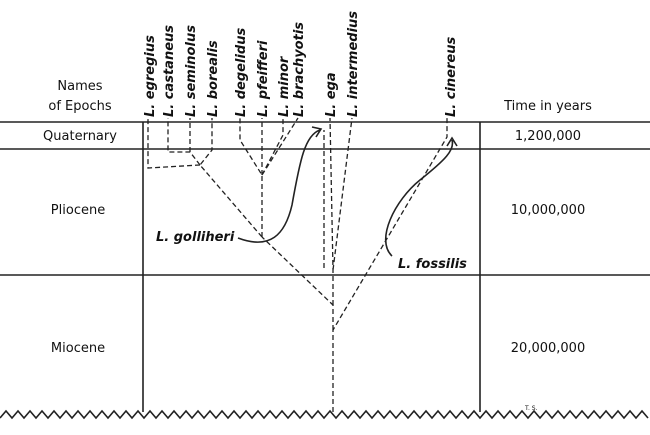  I want to click on epoch-name: Miocene, so click(78, 348).